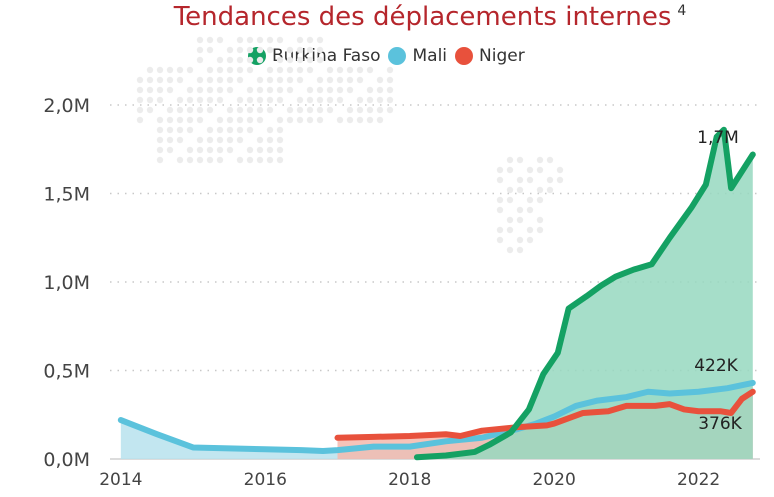  I want to click on end-labels: 422K 376K 1,7M, so click(718, 281).